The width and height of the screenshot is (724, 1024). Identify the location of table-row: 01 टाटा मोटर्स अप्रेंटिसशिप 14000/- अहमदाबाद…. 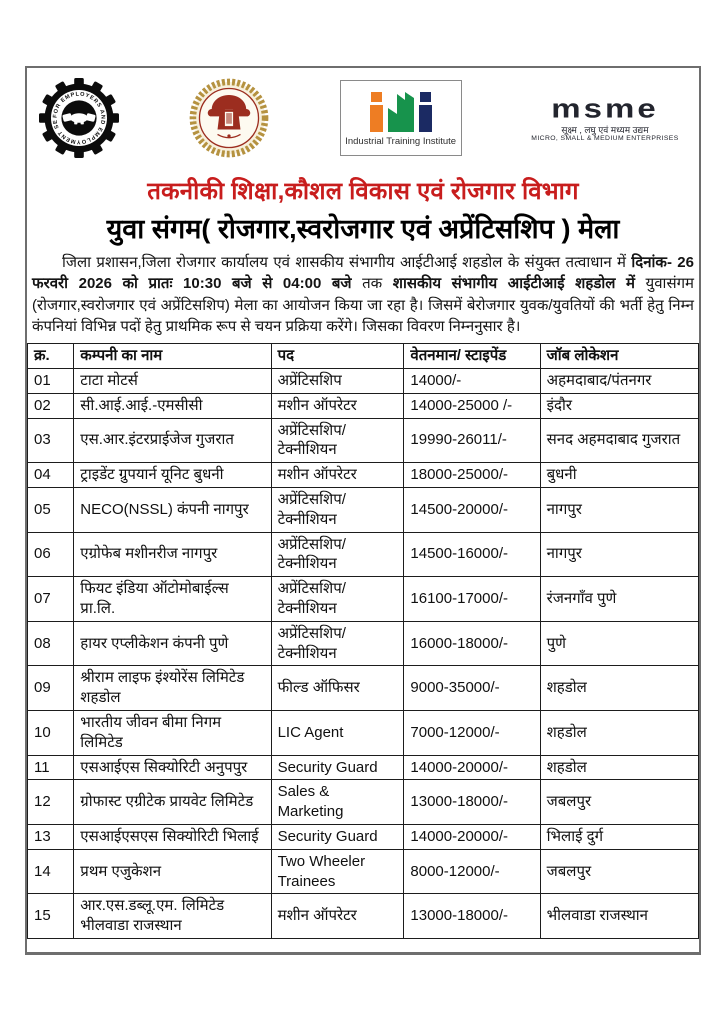
(363, 380).